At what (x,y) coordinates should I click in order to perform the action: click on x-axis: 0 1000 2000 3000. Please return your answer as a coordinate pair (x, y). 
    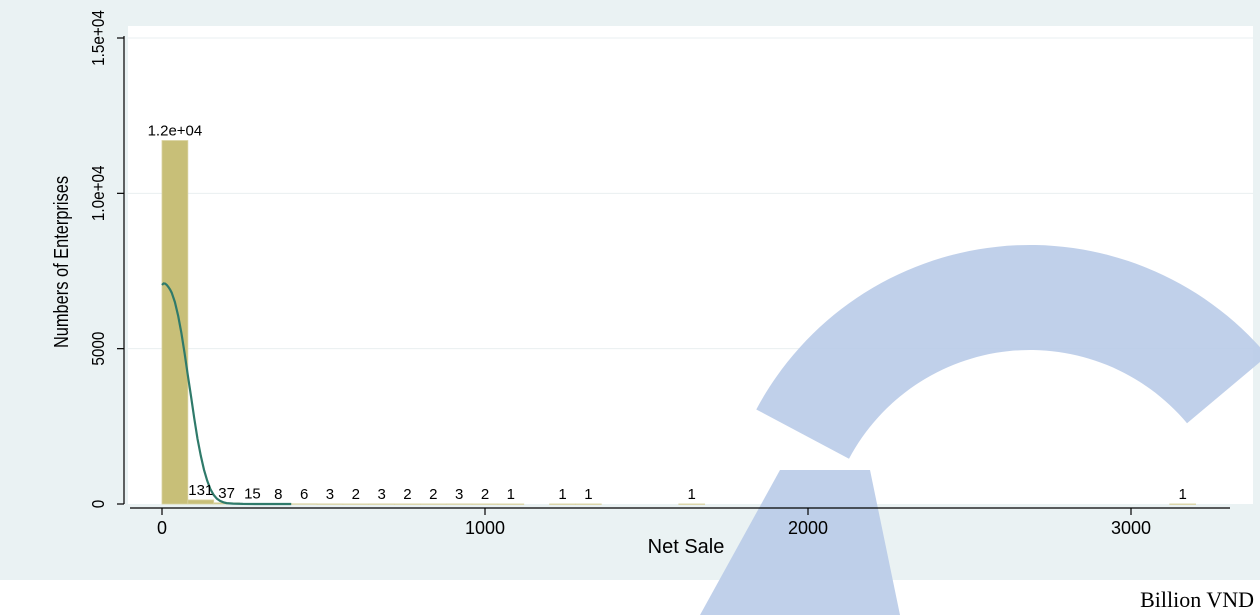
    Looking at the image, I should click on (680, 522).